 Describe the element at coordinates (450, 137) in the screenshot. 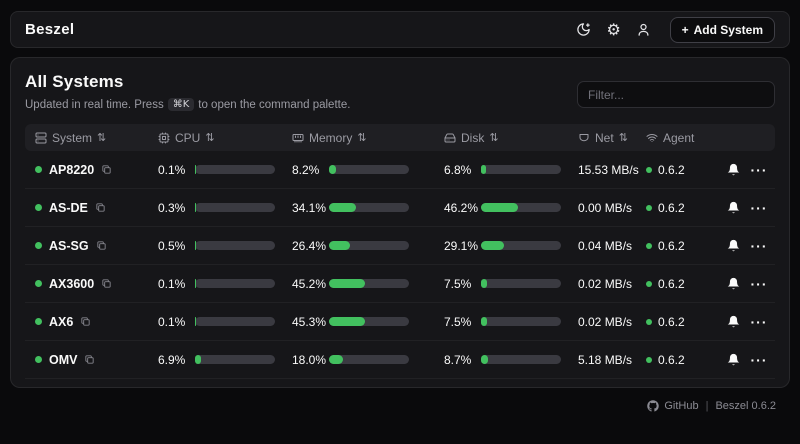

I see `hard-drive-icon` at that location.